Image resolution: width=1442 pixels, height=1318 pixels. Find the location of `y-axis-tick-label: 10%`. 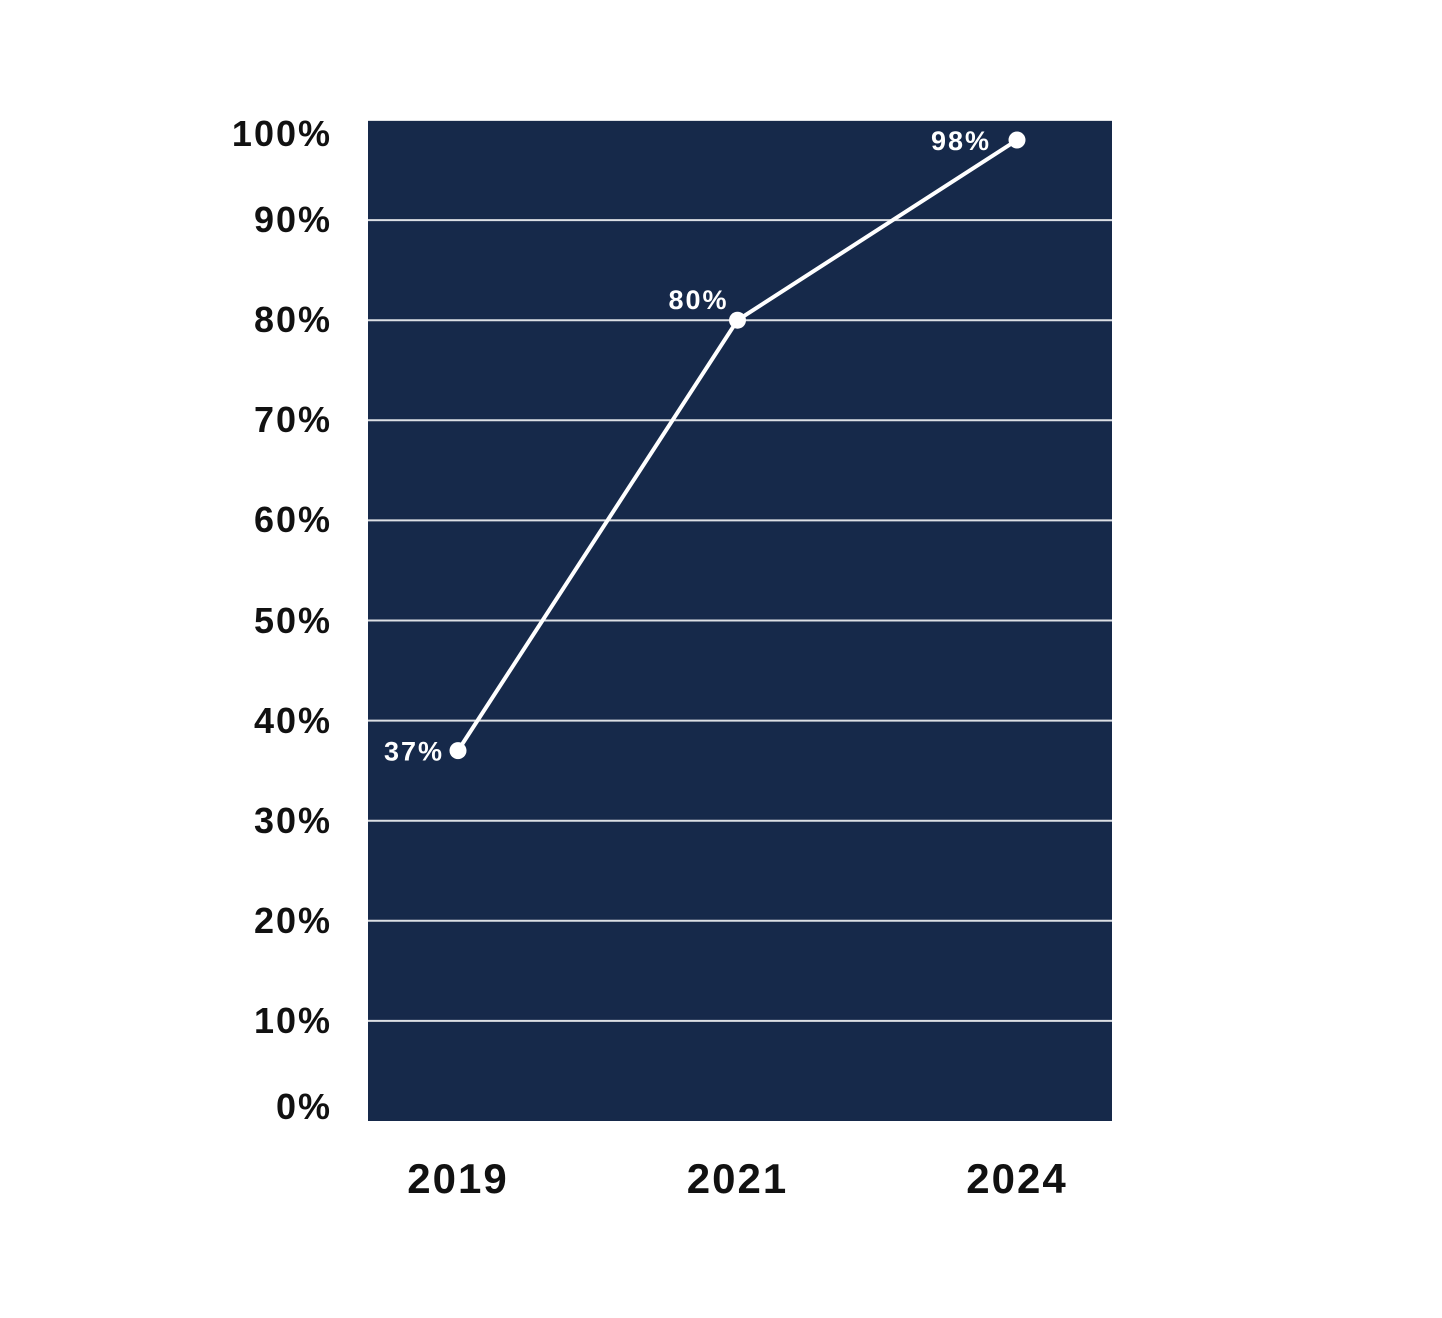

y-axis-tick-label: 10% is located at coordinates (292, 1020).